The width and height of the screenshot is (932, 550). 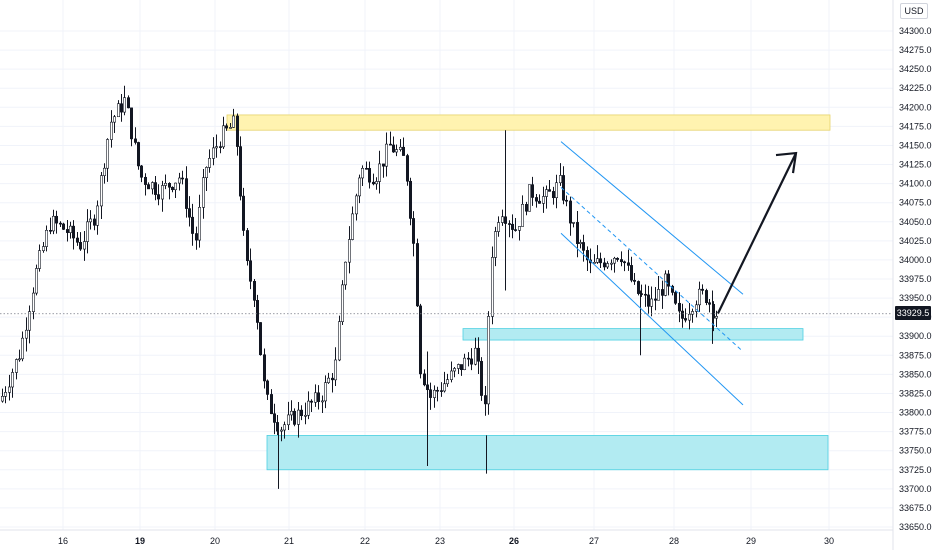 What do you see at coordinates (365, 541) in the screenshot?
I see `x-tick-label: 22` at bounding box center [365, 541].